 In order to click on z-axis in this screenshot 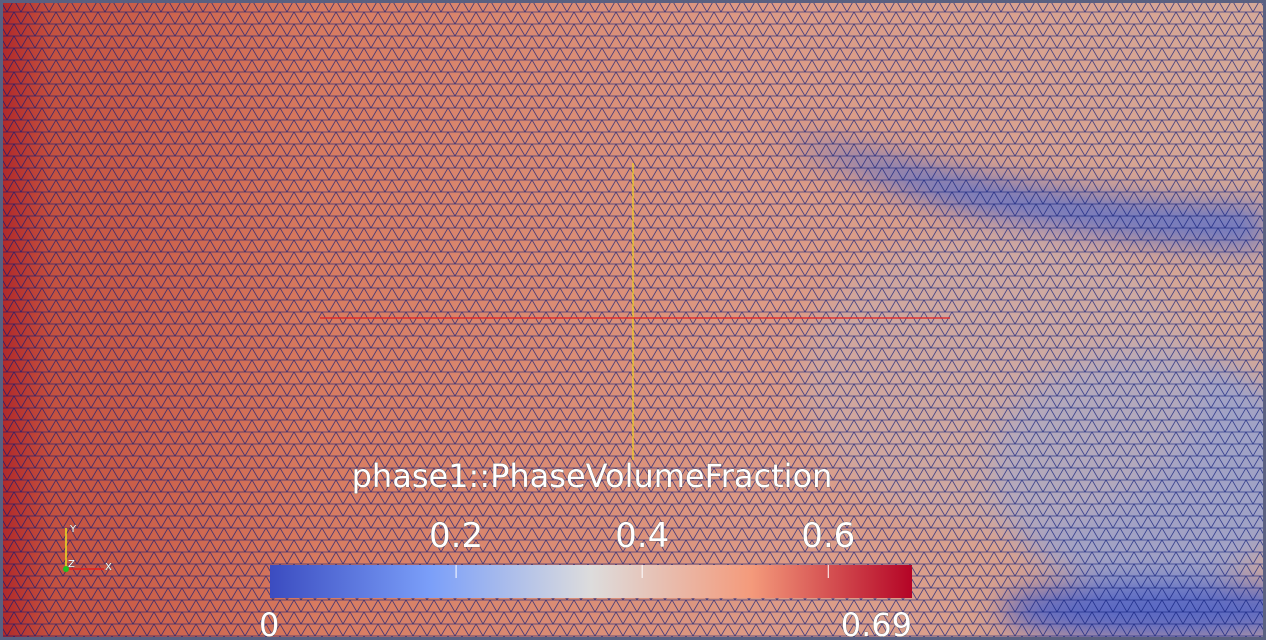, I will do `click(66, 569)`.